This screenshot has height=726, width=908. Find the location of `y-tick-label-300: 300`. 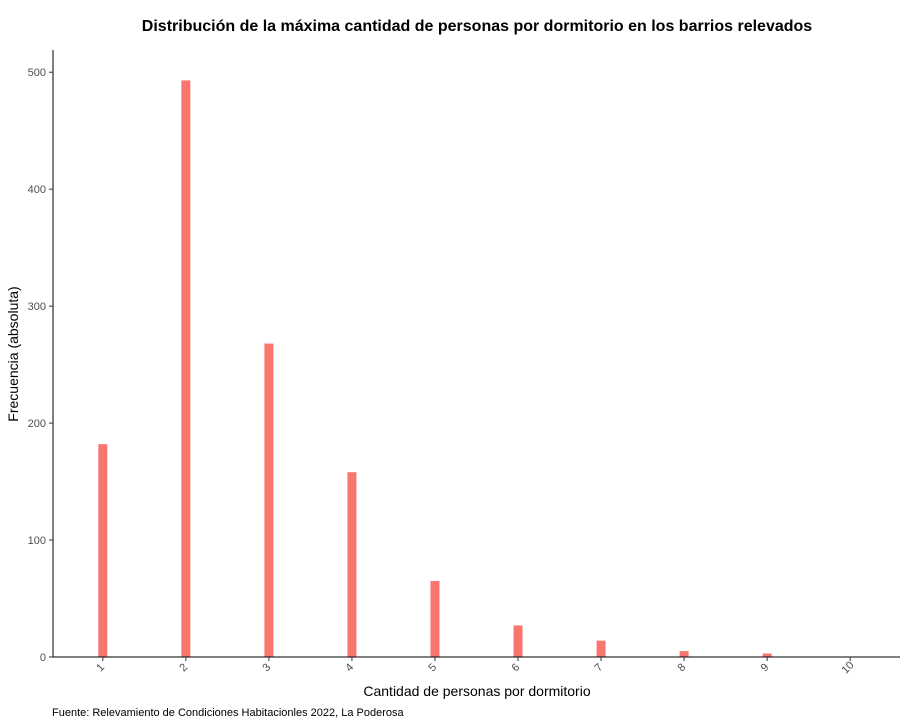

y-tick-label-300: 300 is located at coordinates (37, 307).